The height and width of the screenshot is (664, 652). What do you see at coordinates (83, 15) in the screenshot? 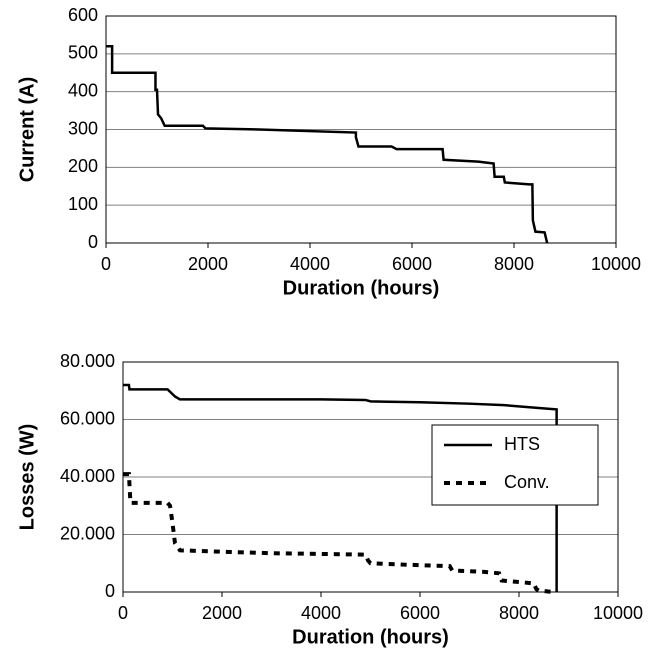
I see `y-tick-label: 600` at bounding box center [83, 15].